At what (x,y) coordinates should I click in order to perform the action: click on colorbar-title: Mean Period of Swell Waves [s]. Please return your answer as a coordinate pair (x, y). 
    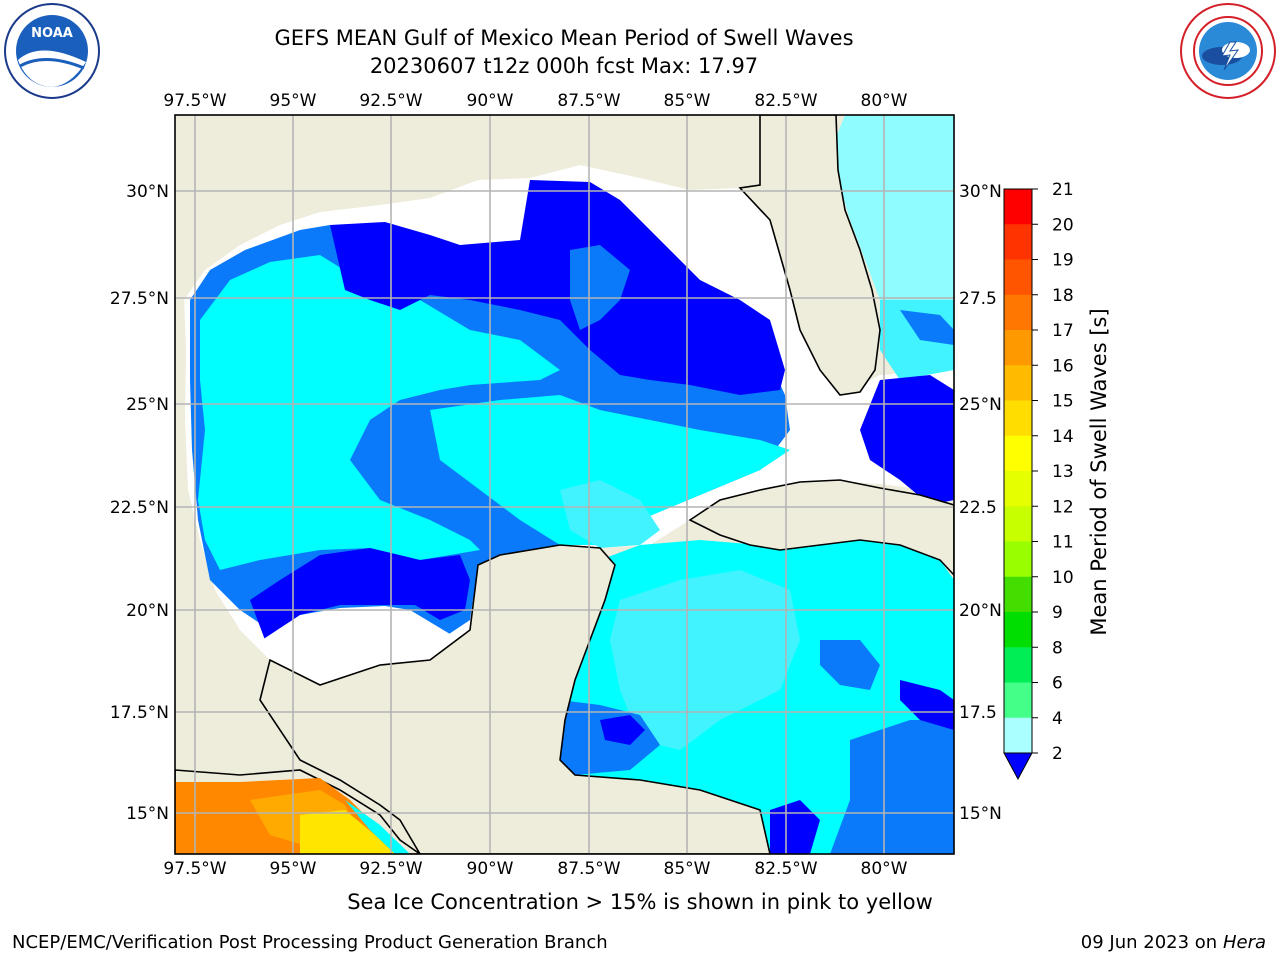
    Looking at the image, I should click on (1099, 471).